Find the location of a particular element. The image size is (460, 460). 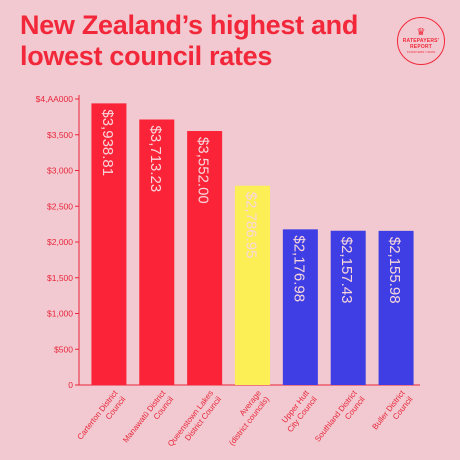

logo-line-2: REPORT is located at coordinates (421, 47).